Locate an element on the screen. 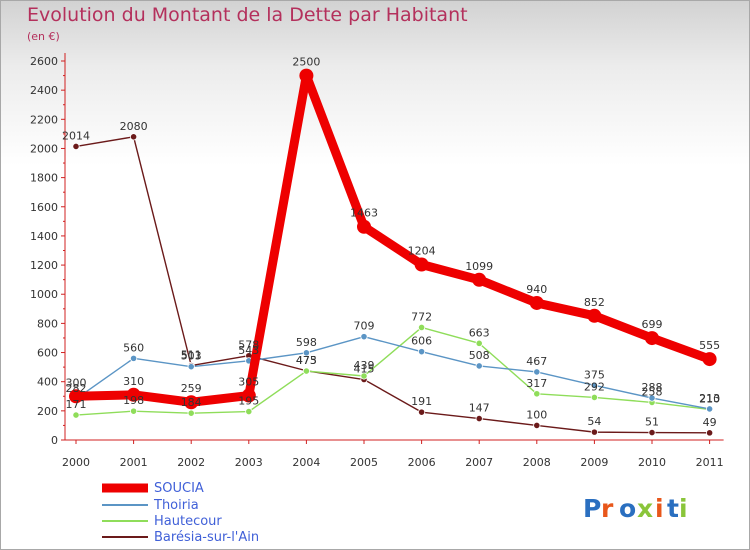 This screenshot has width=750, height=550. data-label: 1204 is located at coordinates (422, 250).